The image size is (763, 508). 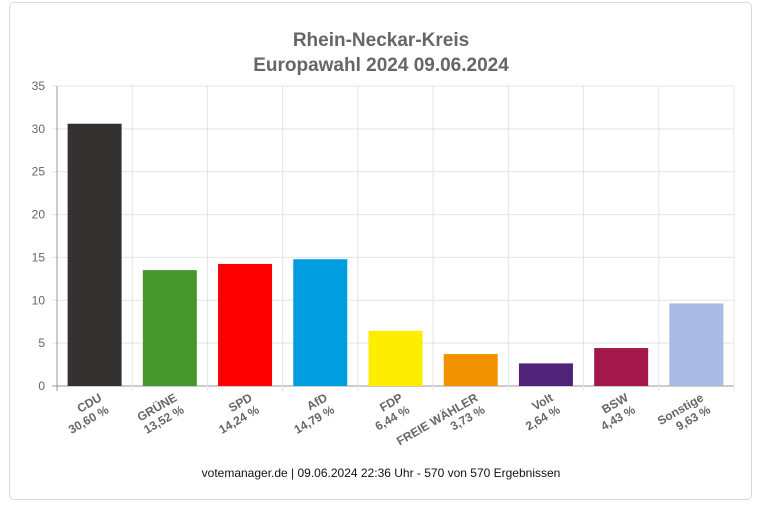 What do you see at coordinates (39, 129) in the screenshot?
I see `y-tick-label: 30` at bounding box center [39, 129].